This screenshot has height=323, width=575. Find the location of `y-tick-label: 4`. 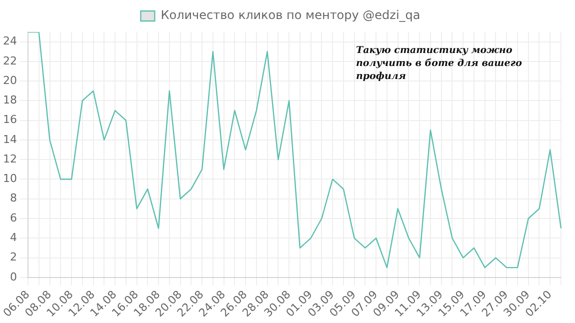

y-tick-label: 4 is located at coordinates (13, 237).